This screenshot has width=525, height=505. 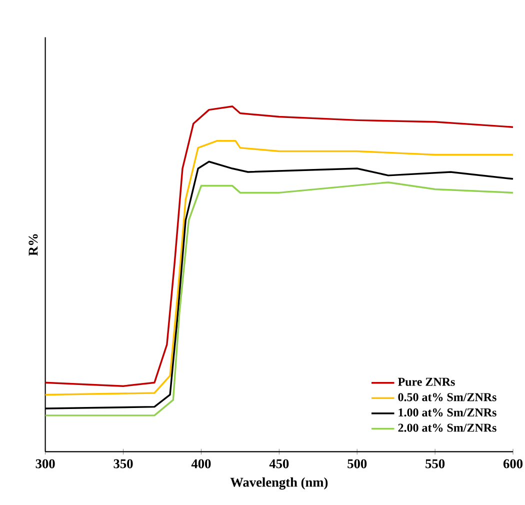 I want to click on x-axis-title: Wavelength (nm), so click(x=279, y=483).